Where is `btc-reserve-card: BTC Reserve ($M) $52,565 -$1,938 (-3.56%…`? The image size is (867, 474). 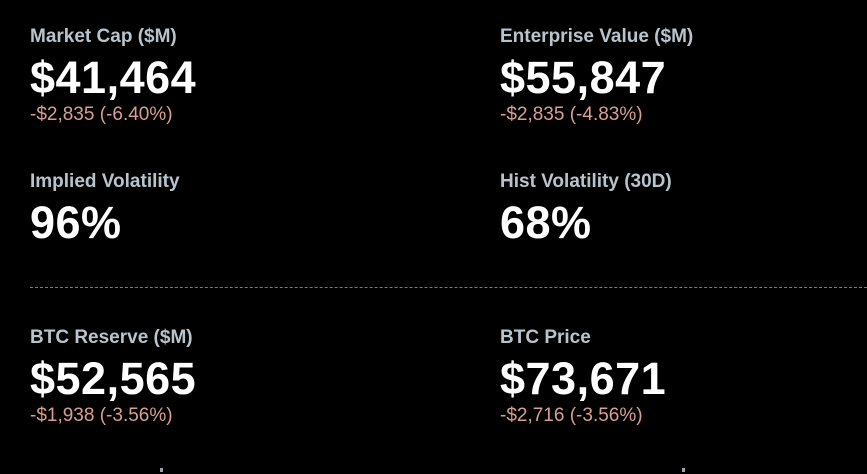
btc-reserve-card: BTC Reserve ($M) $52,565 -$1,938 (-3.56%… is located at coordinates (230, 377).